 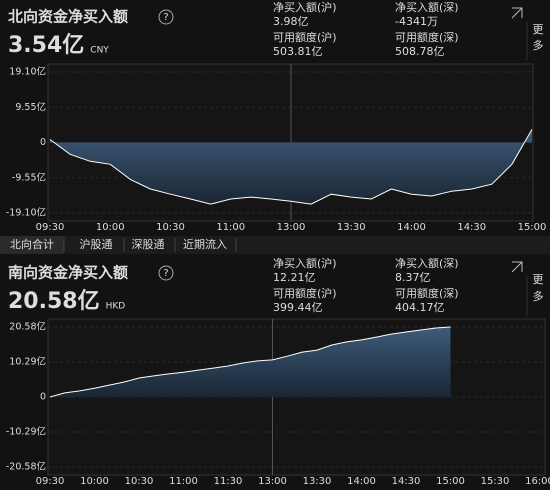 What do you see at coordinates (205, 244) in the screenshot?
I see `tab: 近期流入` at bounding box center [205, 244].